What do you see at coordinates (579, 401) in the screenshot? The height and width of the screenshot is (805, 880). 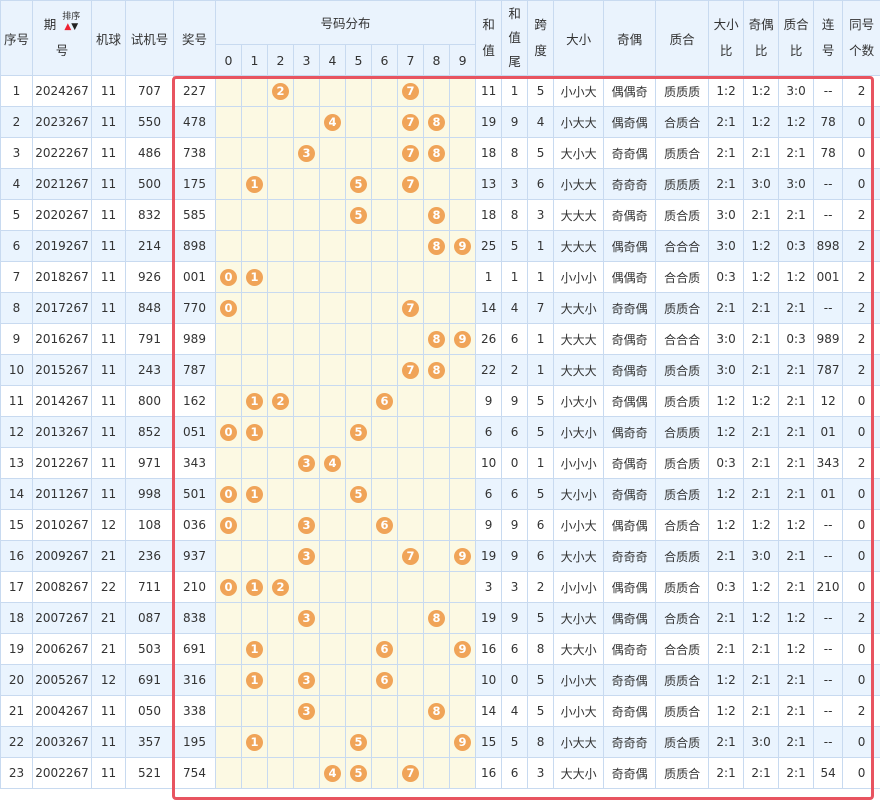 I see `cell-bs: 小大小` at bounding box center [579, 401].